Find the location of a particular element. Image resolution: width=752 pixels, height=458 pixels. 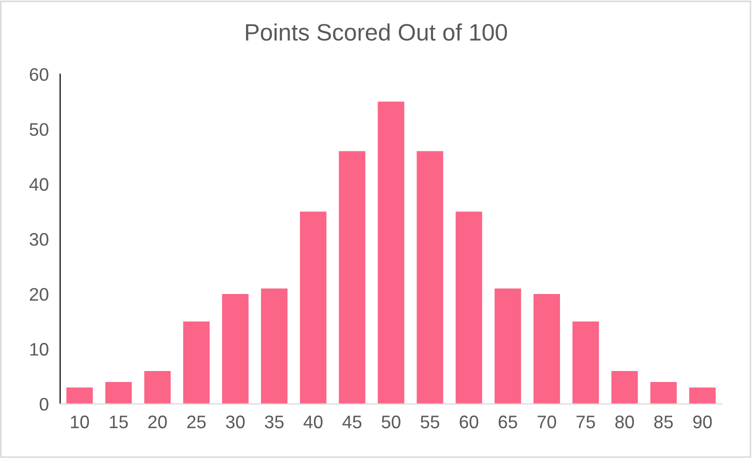

x-tick-label: 65 is located at coordinates (508, 422).